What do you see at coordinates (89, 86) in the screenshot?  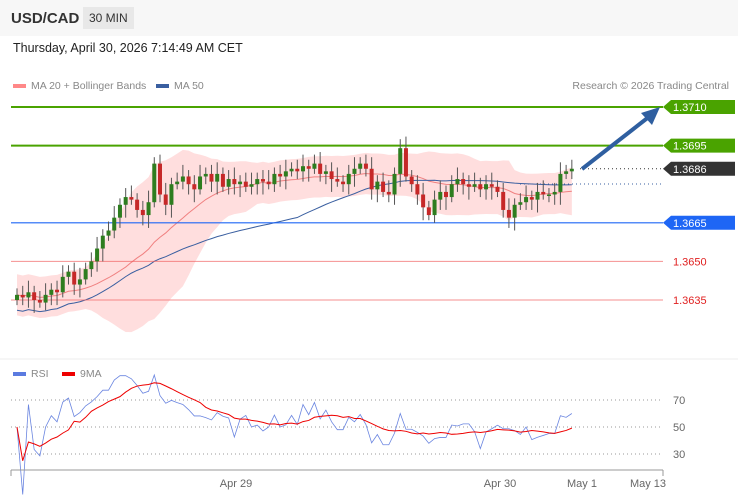 I see `legend-label: MA 20 + Bollinger Bands` at bounding box center [89, 86].